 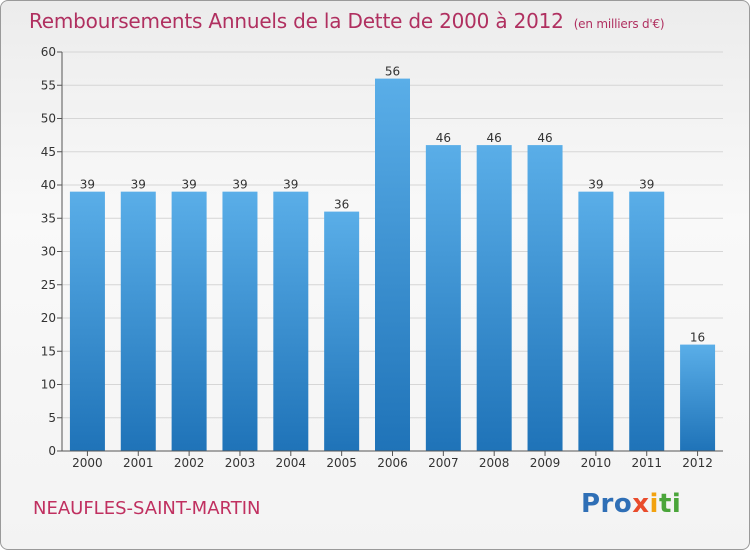 What do you see at coordinates (342, 331) in the screenshot?
I see `bar-2005` at bounding box center [342, 331].